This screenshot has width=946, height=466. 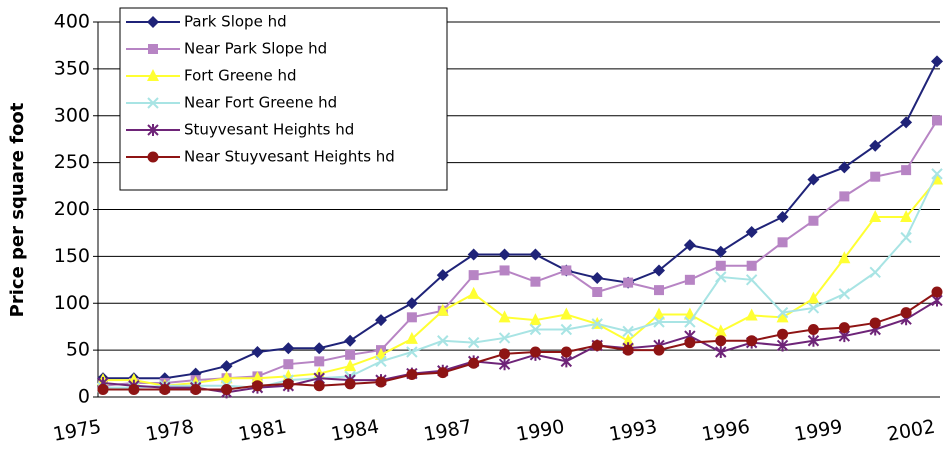 I want to click on x-tick-label: 2002, so click(x=910, y=431).